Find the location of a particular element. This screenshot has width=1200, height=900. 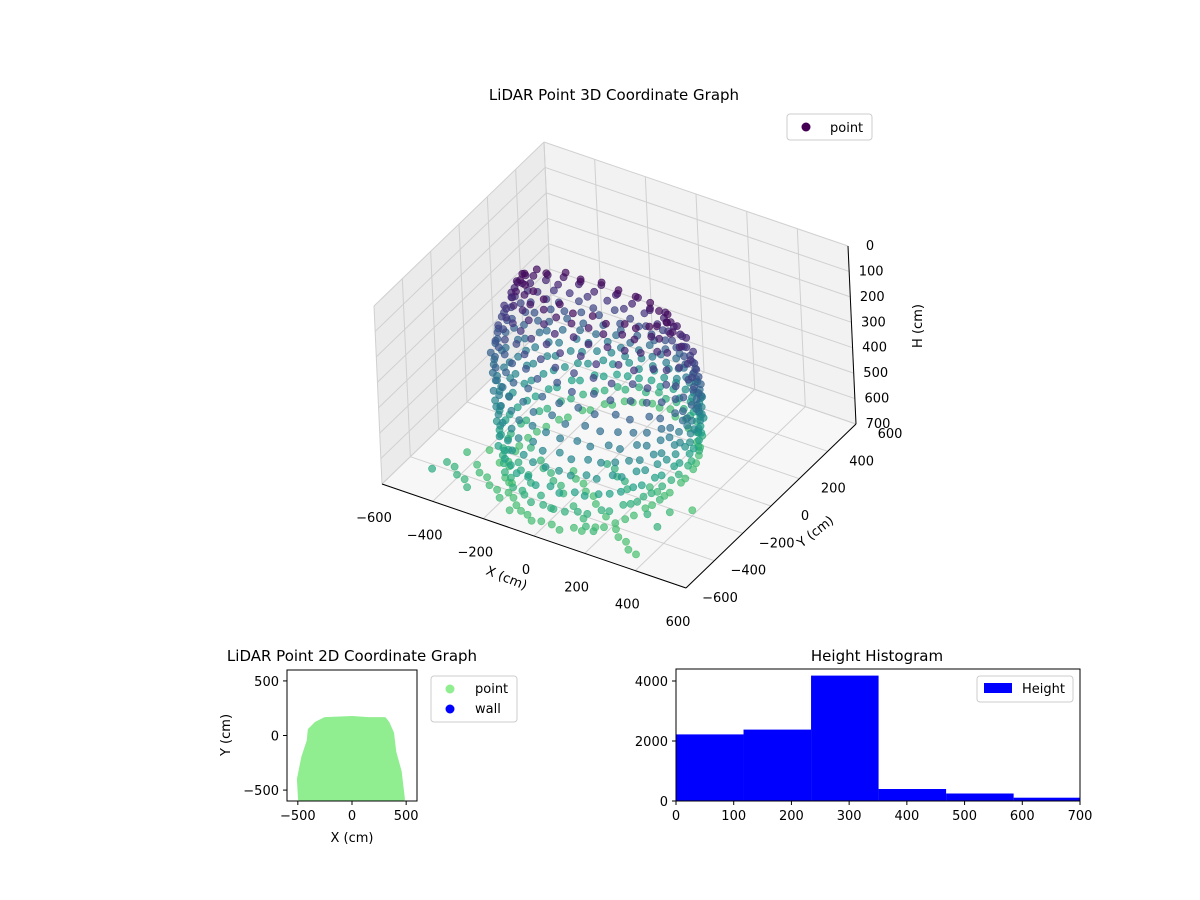

y-tick-label: −600 is located at coordinates (720, 598).